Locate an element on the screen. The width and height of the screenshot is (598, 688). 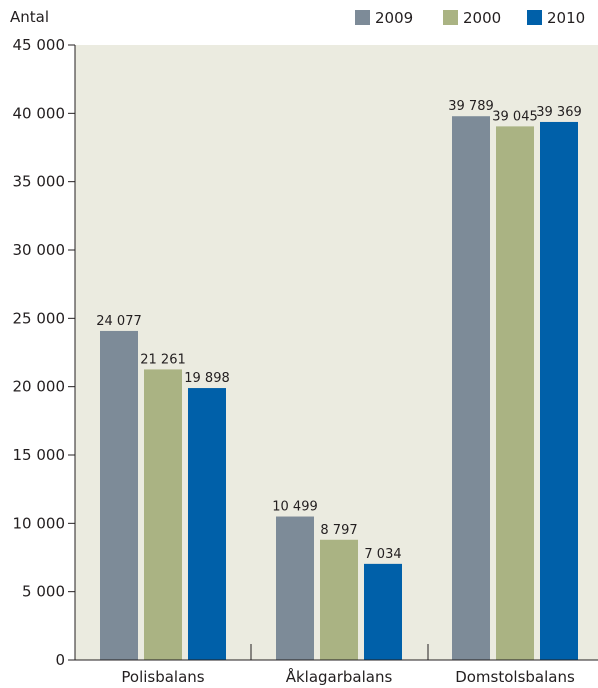
legend-label: 2009 is located at coordinates (394, 18).